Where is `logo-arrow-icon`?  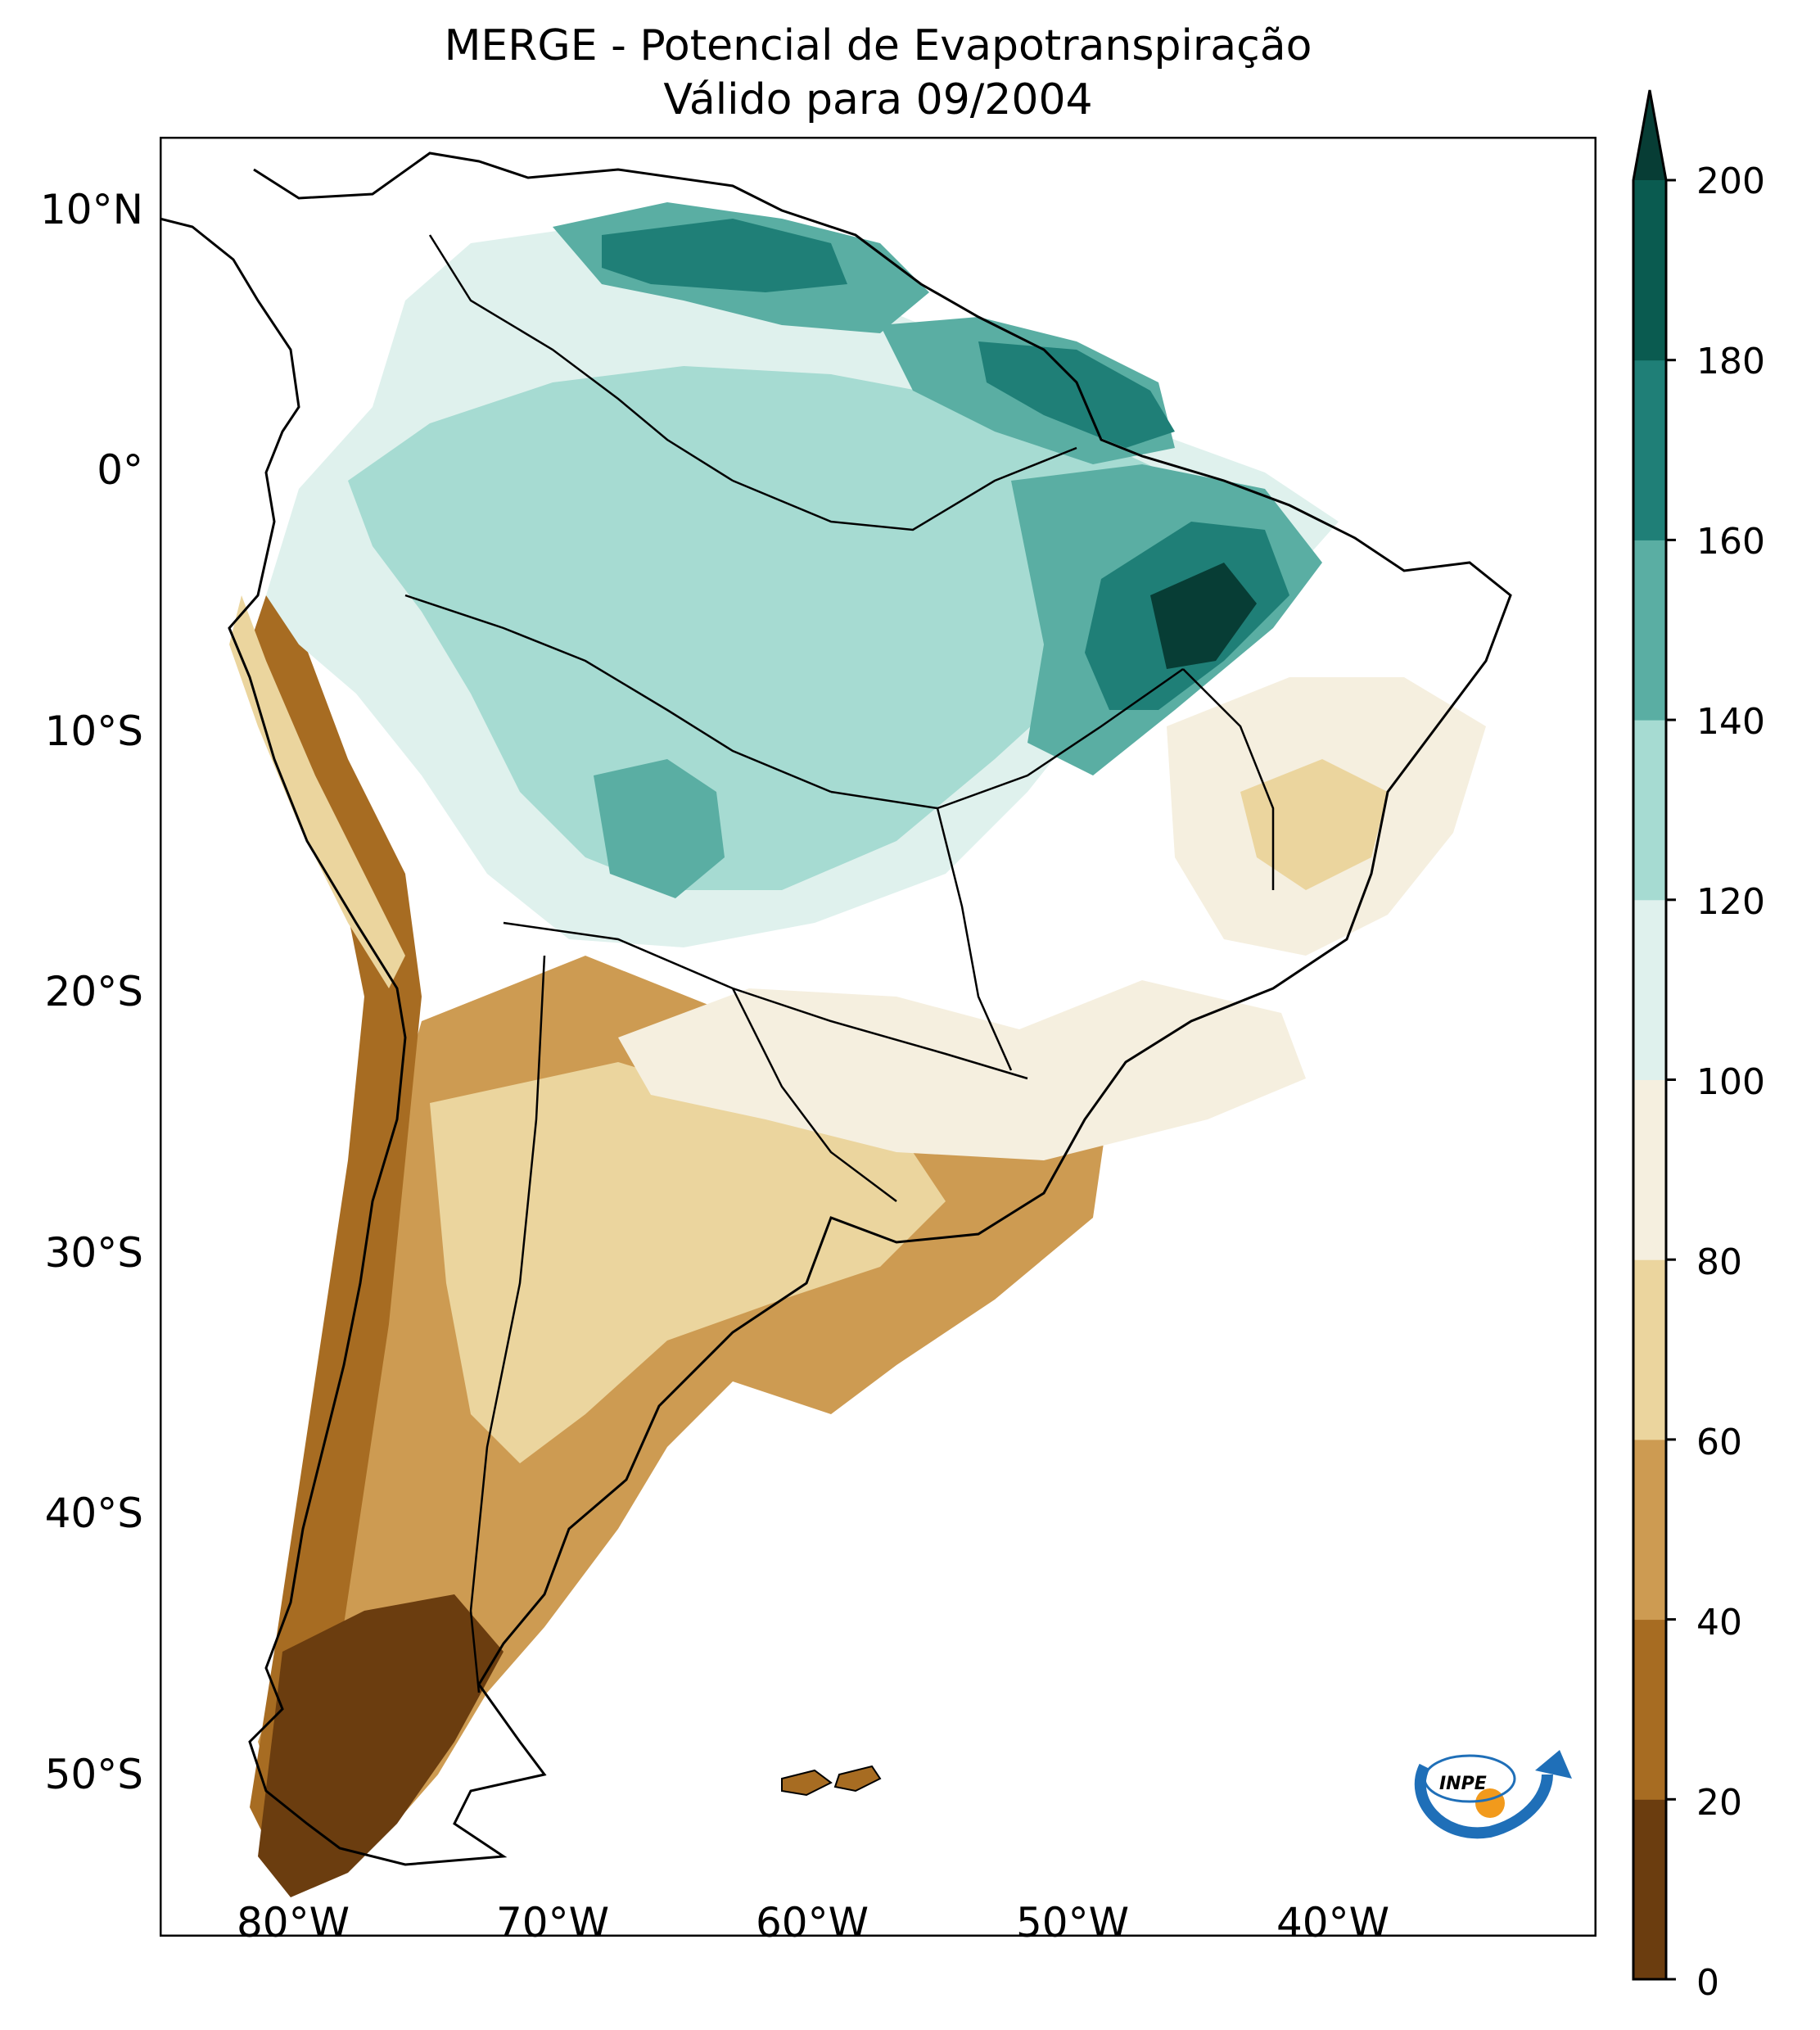
logo-arrow-icon is located at coordinates (1553, 1764).